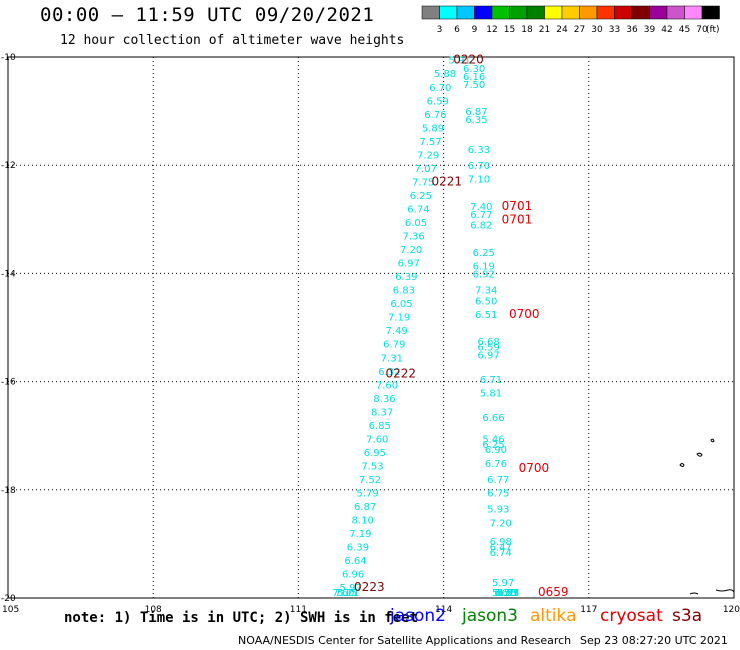 This screenshot has height=650, width=740. Describe the element at coordinates (8, 58) in the screenshot. I see `lat-tick-label: -10` at that location.